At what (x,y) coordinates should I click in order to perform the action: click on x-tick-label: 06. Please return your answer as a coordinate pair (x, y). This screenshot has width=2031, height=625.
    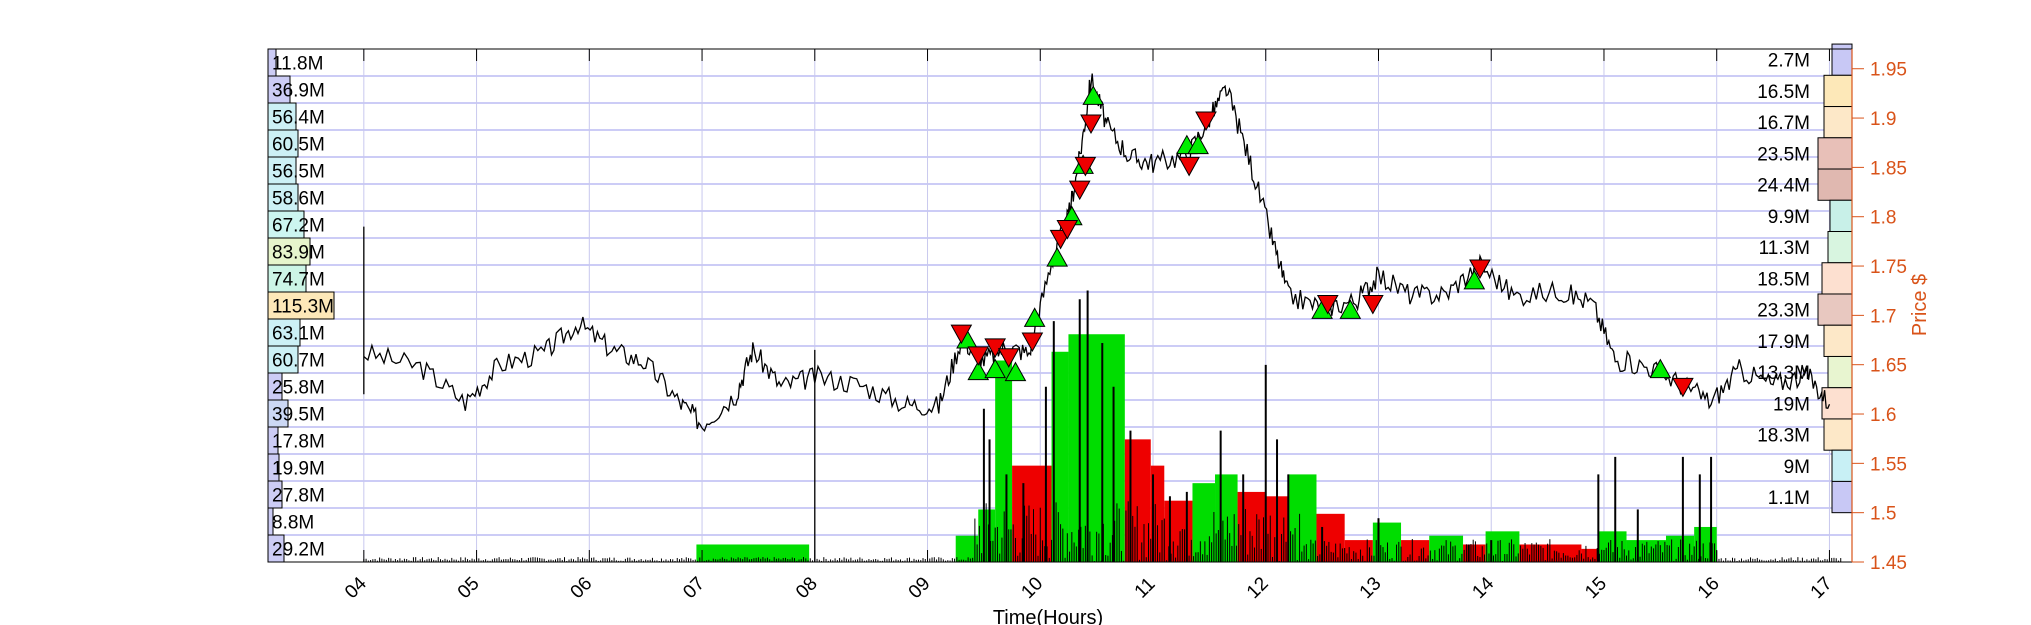
    Looking at the image, I should click on (582, 588).